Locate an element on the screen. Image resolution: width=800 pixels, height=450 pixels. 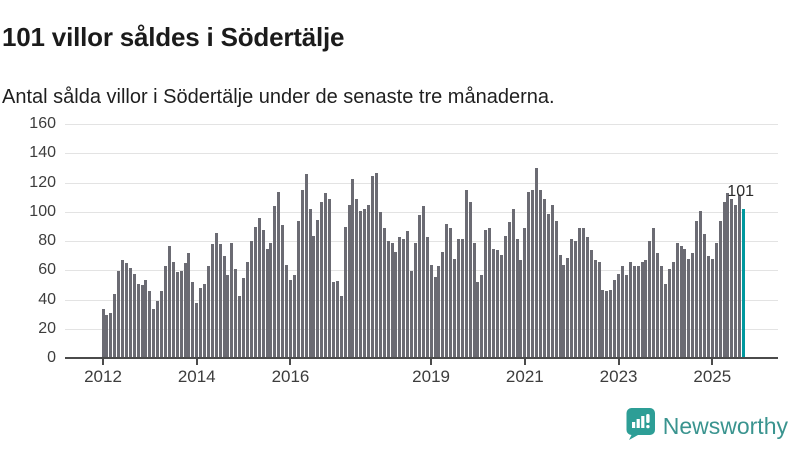
y-tick-label: 20 is located at coordinates (47, 328).